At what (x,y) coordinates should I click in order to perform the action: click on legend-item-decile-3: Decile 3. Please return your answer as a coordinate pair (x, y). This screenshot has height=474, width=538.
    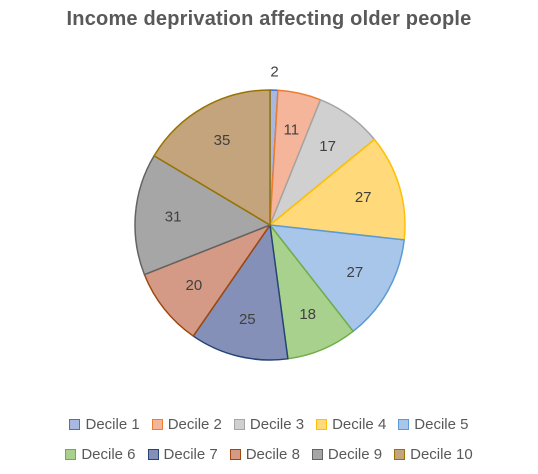
    Looking at the image, I should click on (269, 424).